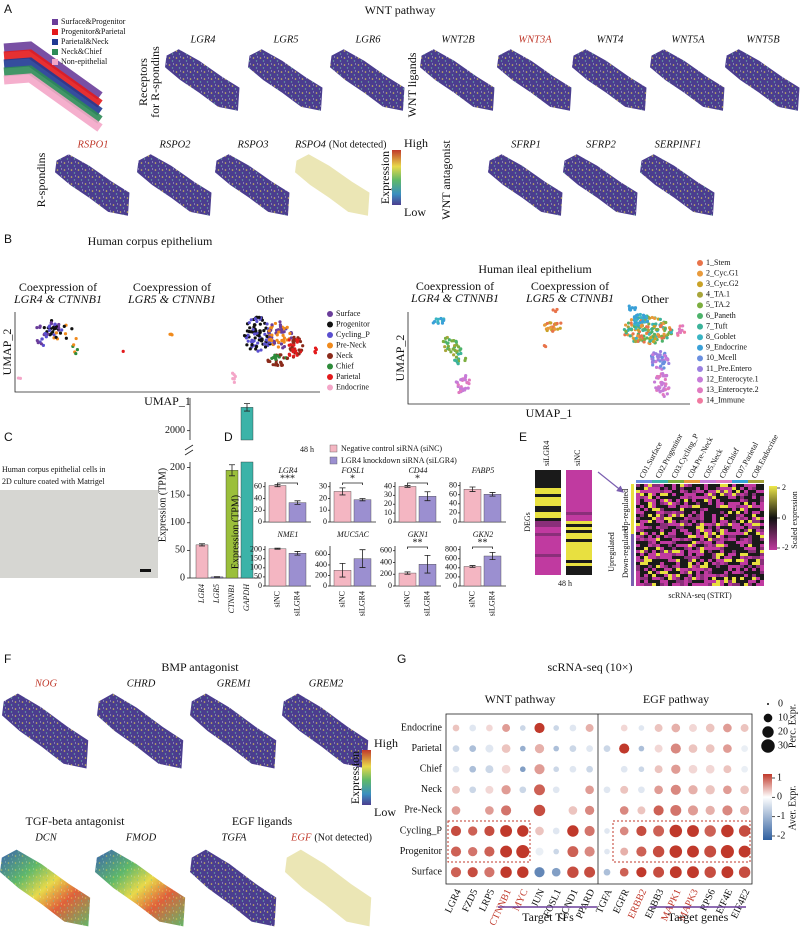 This screenshot has width=800, height=931. What do you see at coordinates (792, 726) in the screenshot?
I see `size-legend-title: Perc. Expr.` at bounding box center [792, 726].